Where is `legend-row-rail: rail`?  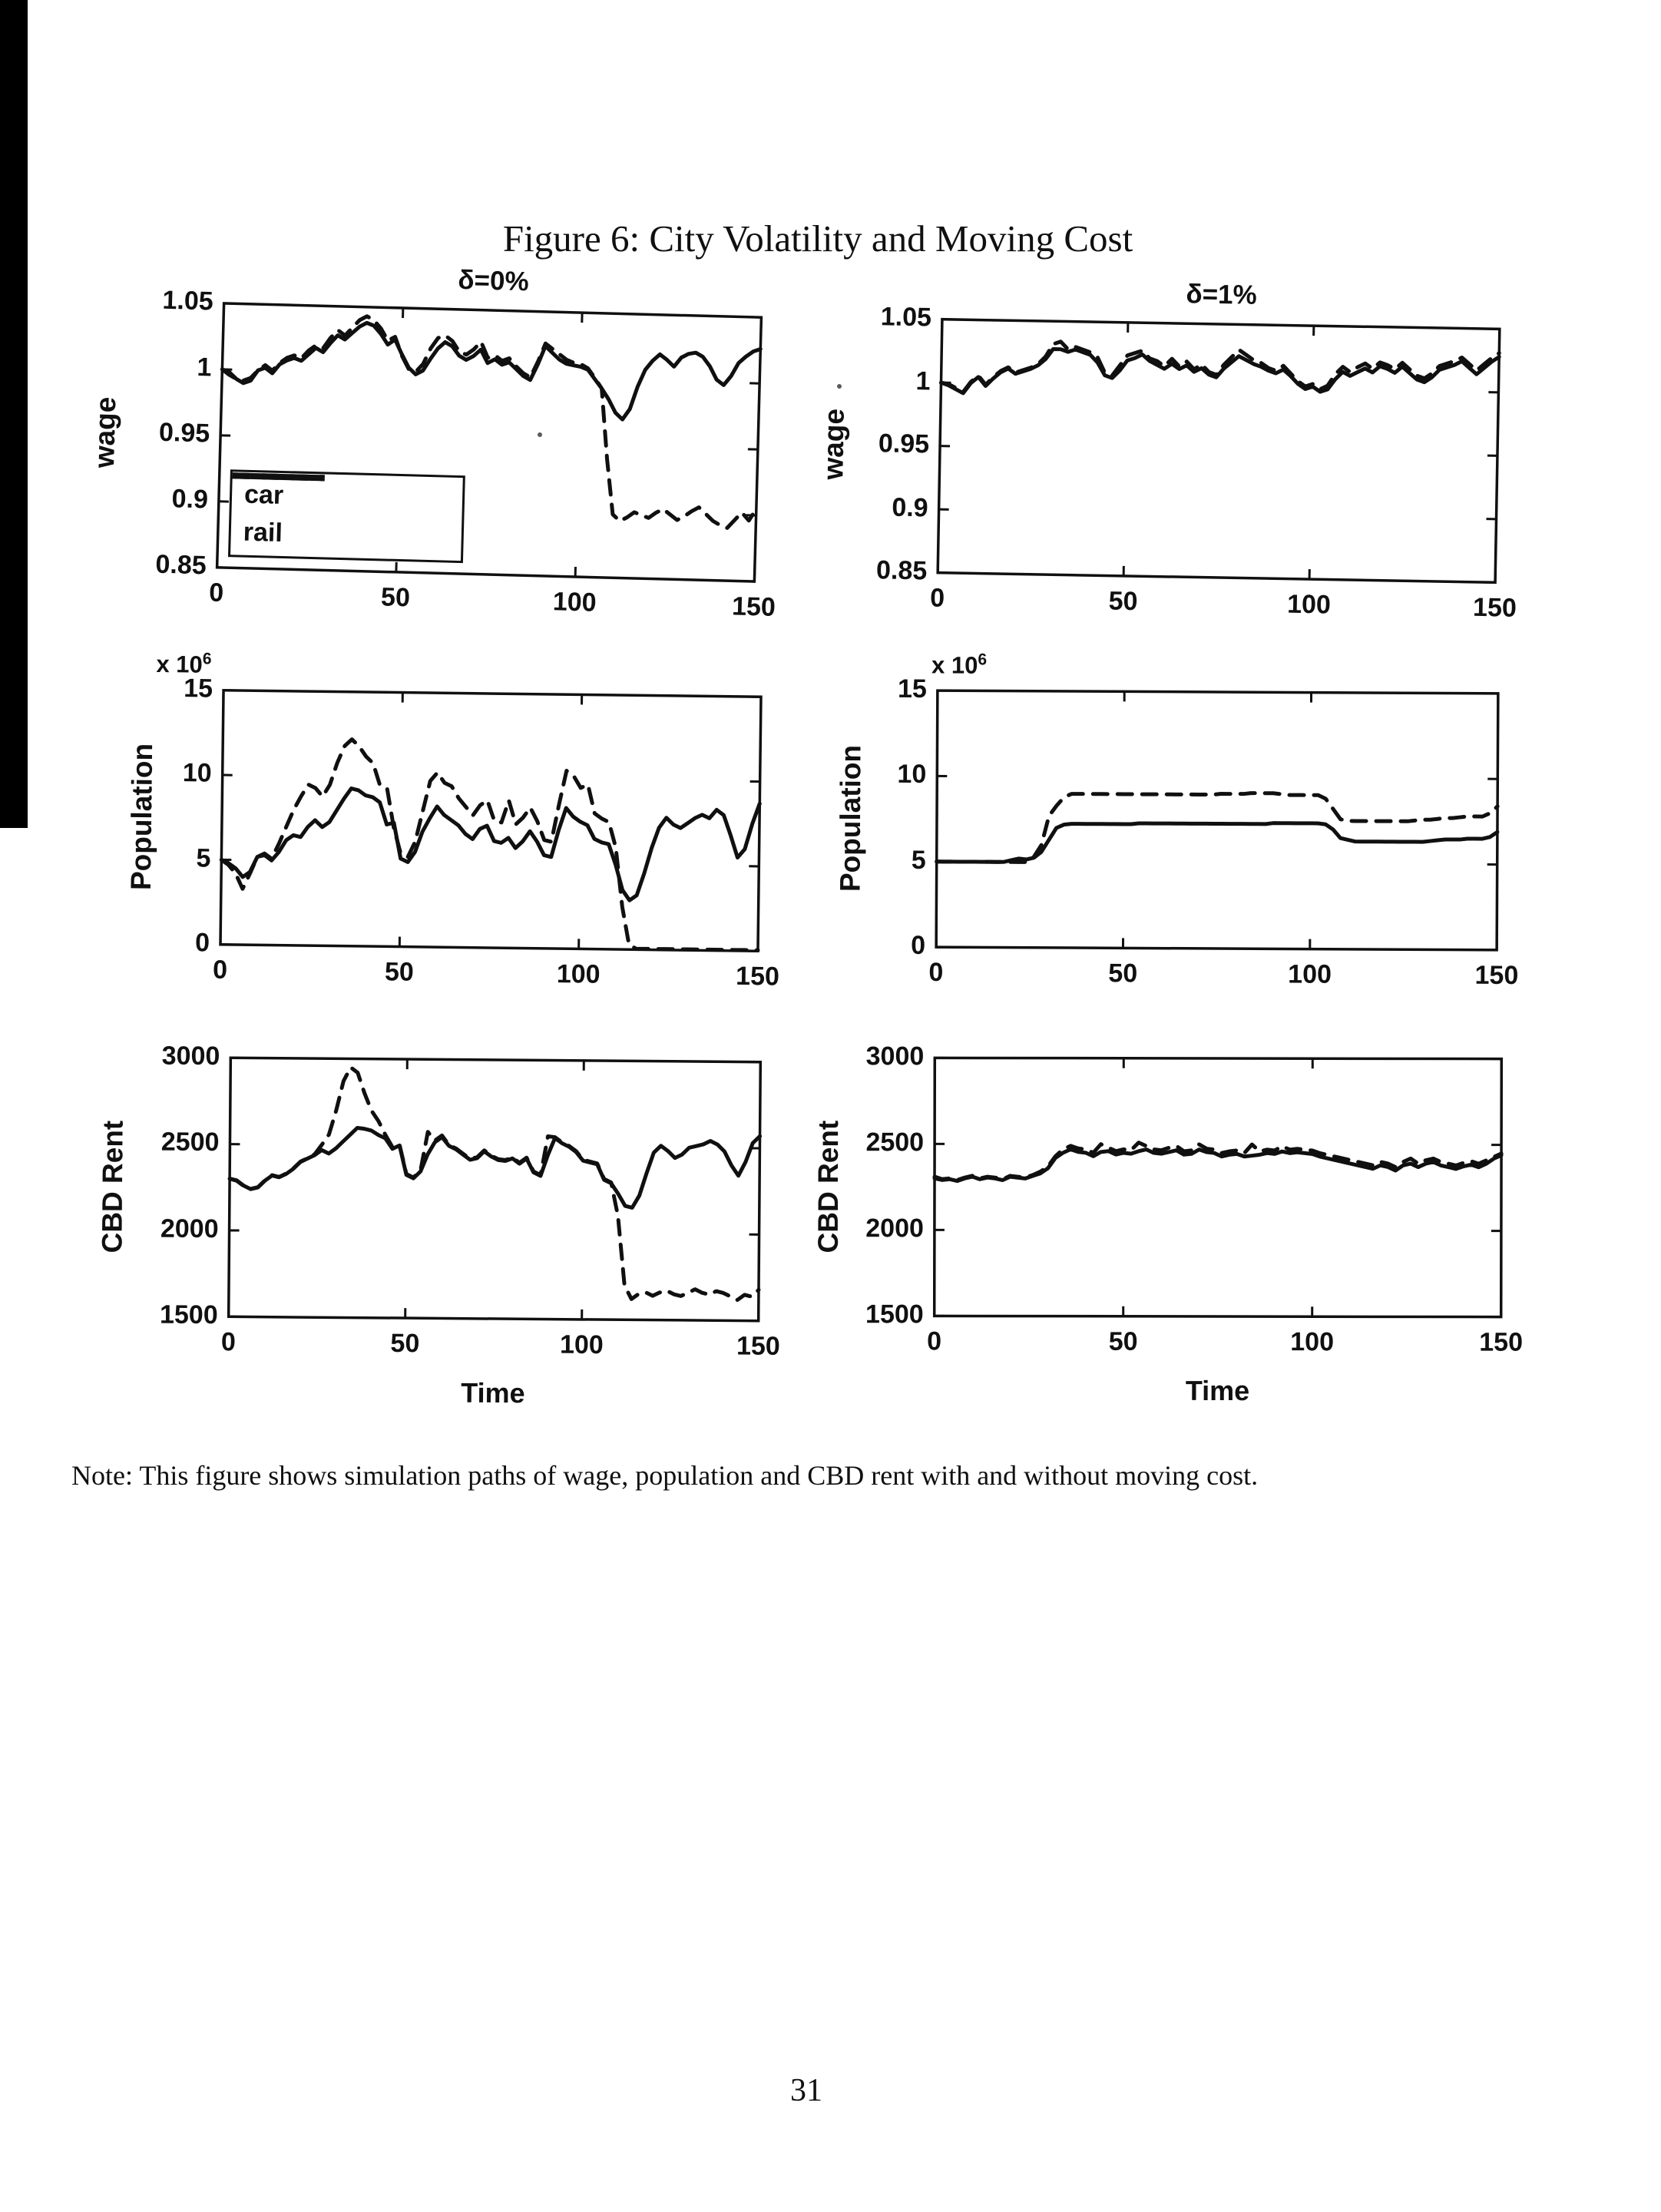
legend-row-rail: rail is located at coordinates (347, 512).